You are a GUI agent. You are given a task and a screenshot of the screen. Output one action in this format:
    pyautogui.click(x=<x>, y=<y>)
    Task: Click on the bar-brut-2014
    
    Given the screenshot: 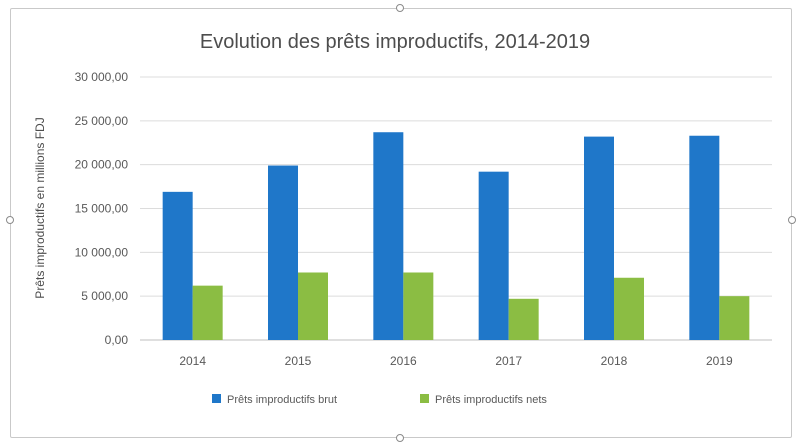 What is the action you would take?
    pyautogui.click(x=177, y=265)
    